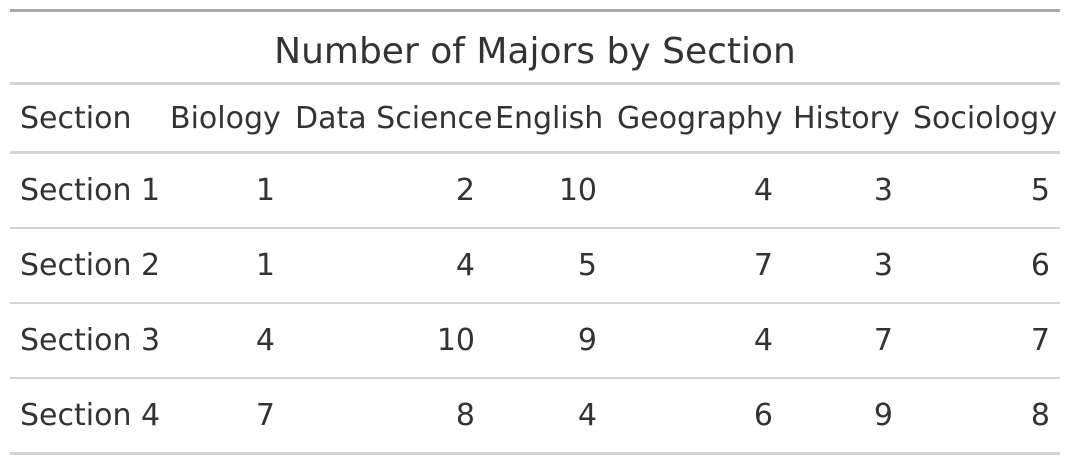 The image size is (1070, 468). Describe the element at coordinates (535, 47) in the screenshot. I see `table-title: Number of Majors by Section` at that location.